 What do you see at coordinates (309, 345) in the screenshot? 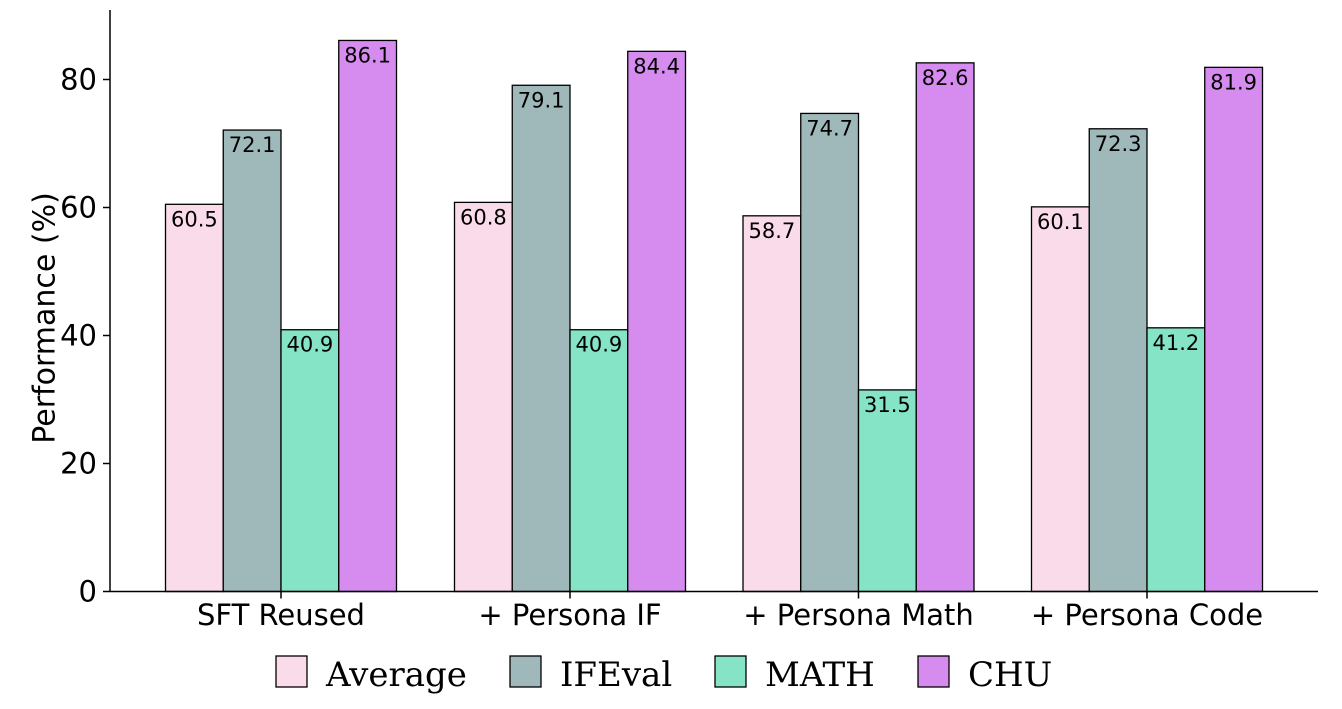
I see `value-label-math-sft-reused: 40.9` at bounding box center [309, 345].